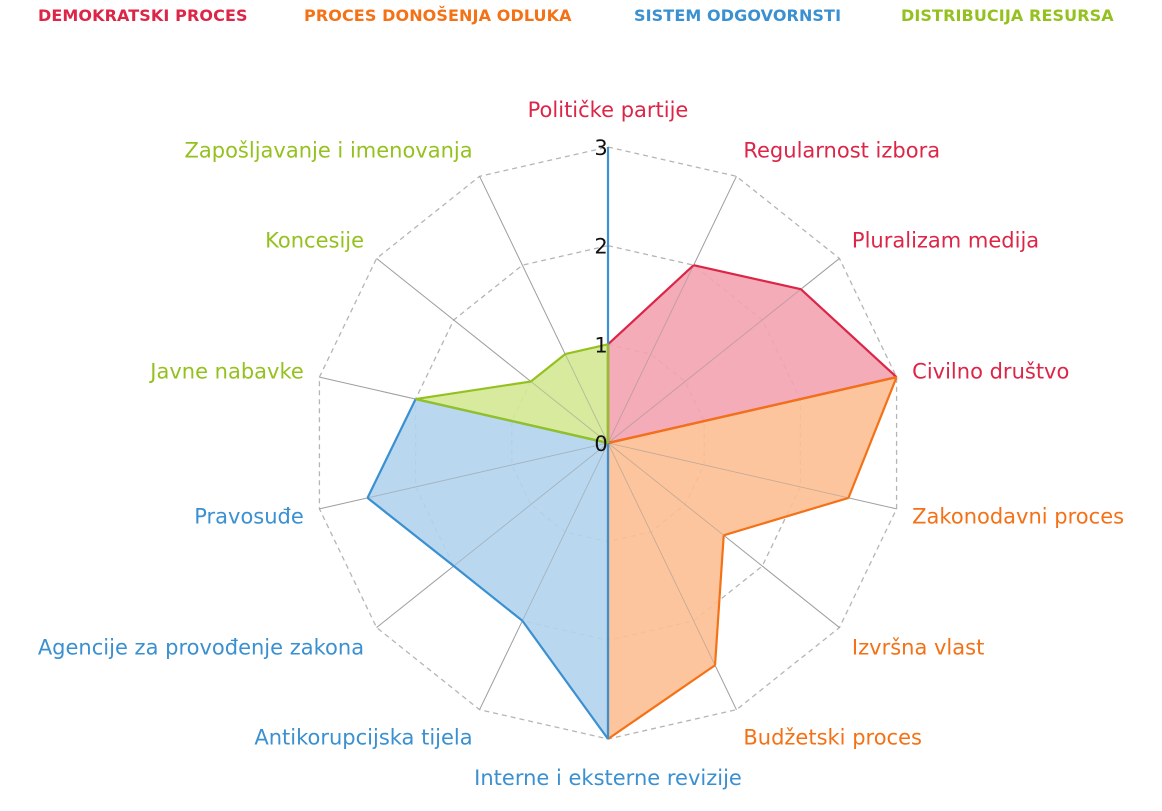  I want to click on radial-tick-label-0: 0, so click(600, 444).